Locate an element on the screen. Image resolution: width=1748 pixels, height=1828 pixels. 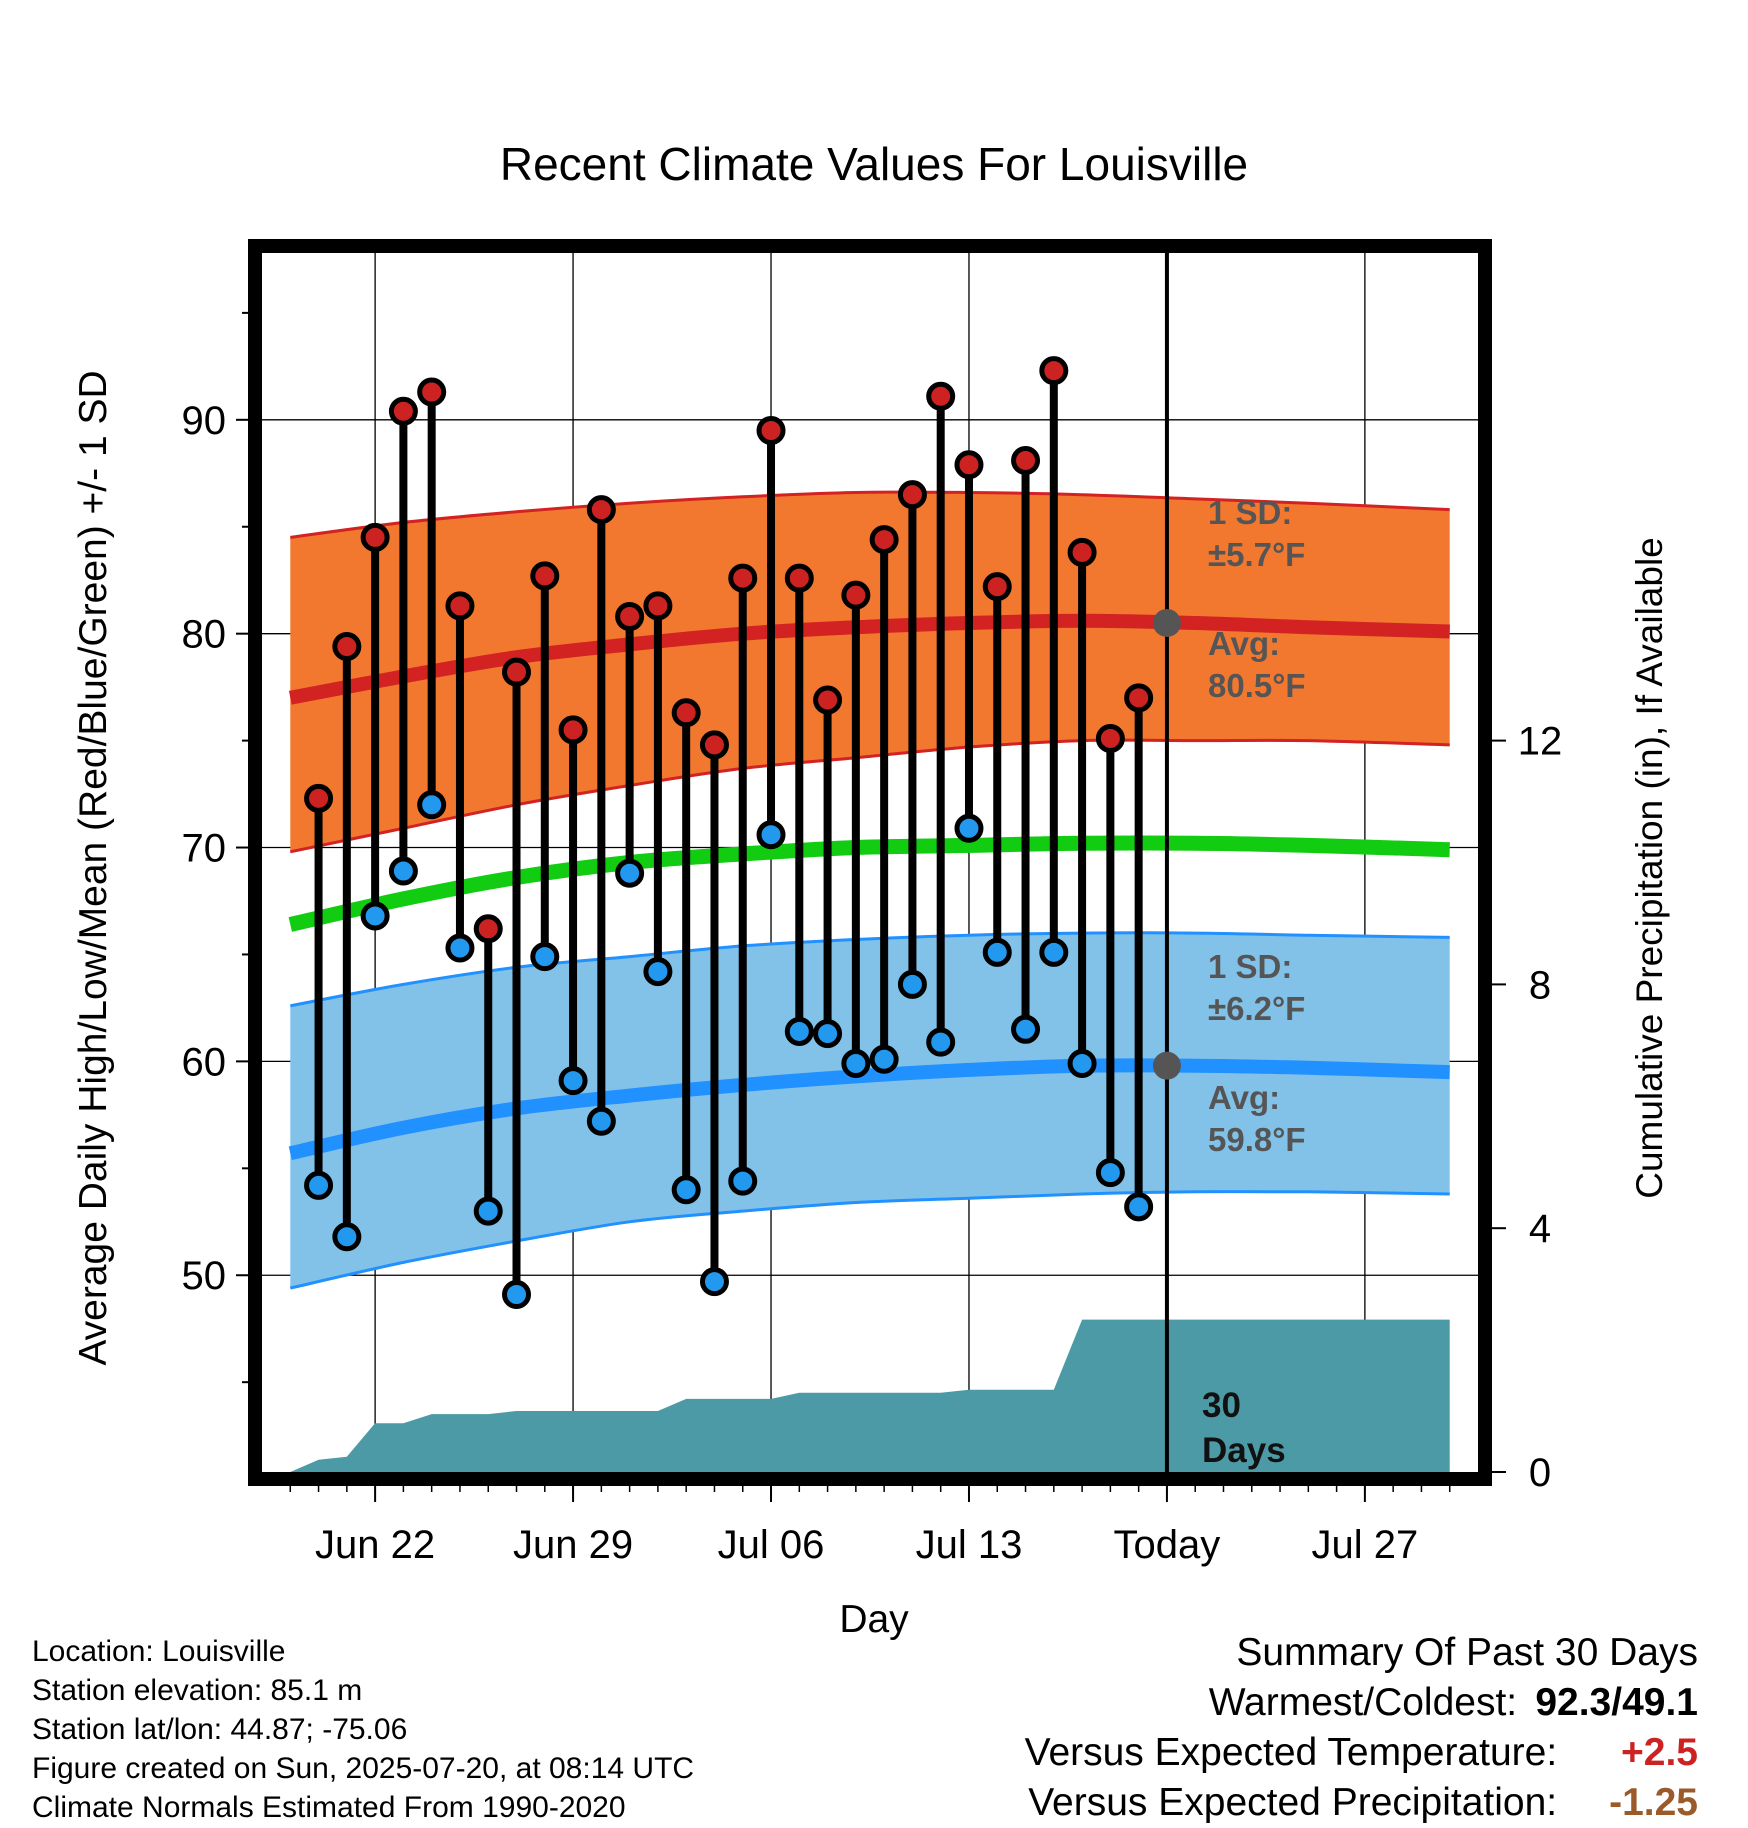
high-avg-value: 80.5°F is located at coordinates (1257, 685).